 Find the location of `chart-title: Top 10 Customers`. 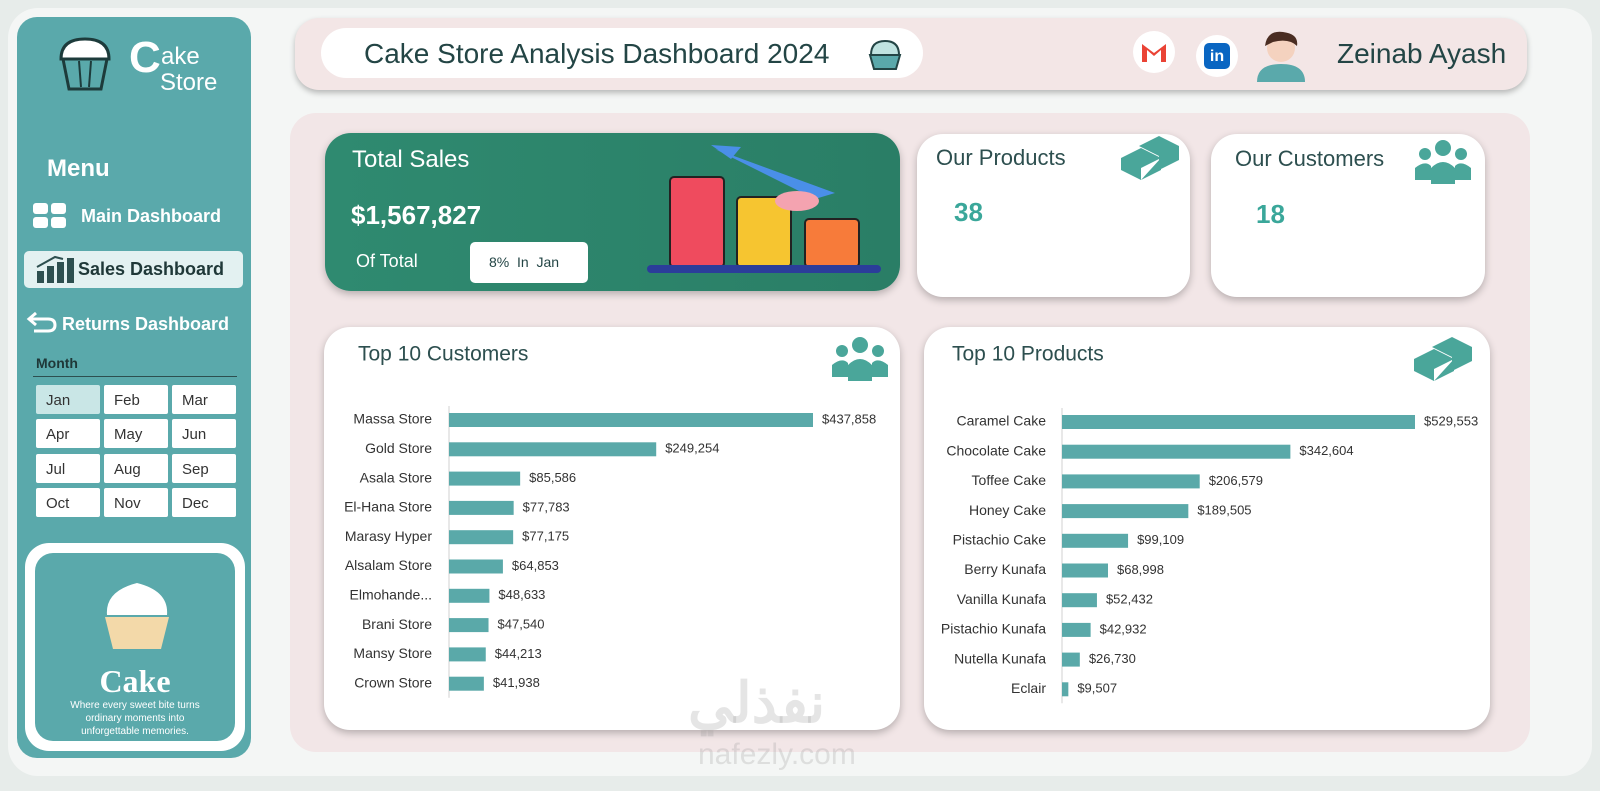

chart-title: Top 10 Customers is located at coordinates (443, 354).